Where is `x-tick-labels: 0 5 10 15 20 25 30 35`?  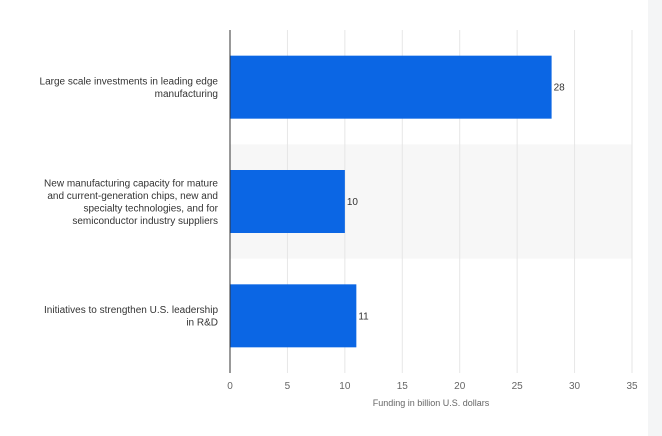
x-tick-labels: 0 5 10 15 20 25 30 35 is located at coordinates (432, 386).